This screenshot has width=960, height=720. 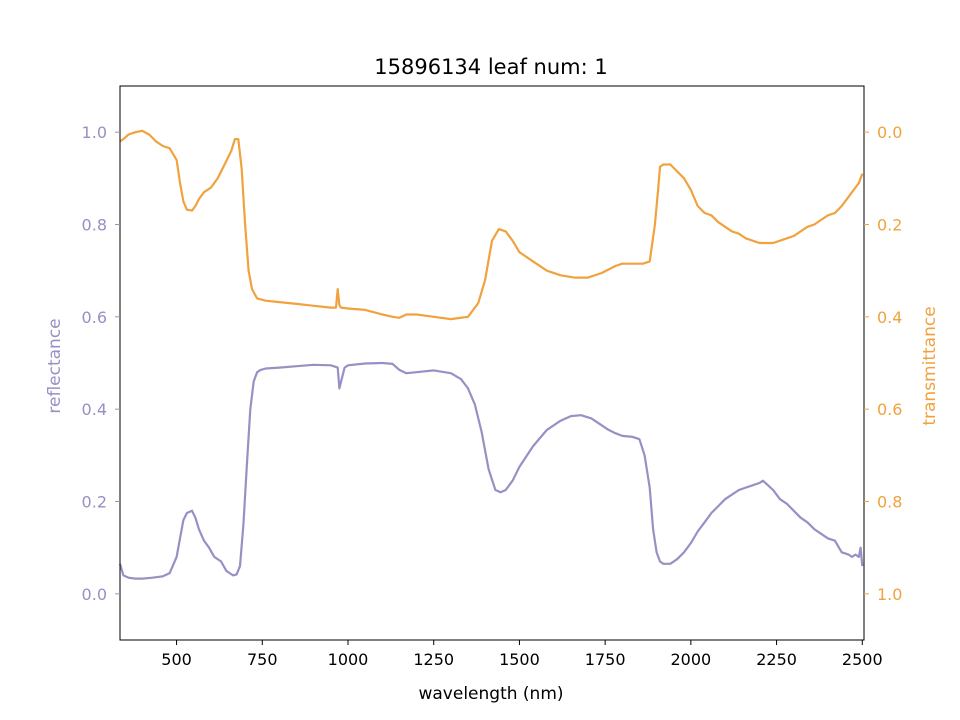 What do you see at coordinates (94, 317) in the screenshot?
I see `y-left-tick-label: 0.6` at bounding box center [94, 317].